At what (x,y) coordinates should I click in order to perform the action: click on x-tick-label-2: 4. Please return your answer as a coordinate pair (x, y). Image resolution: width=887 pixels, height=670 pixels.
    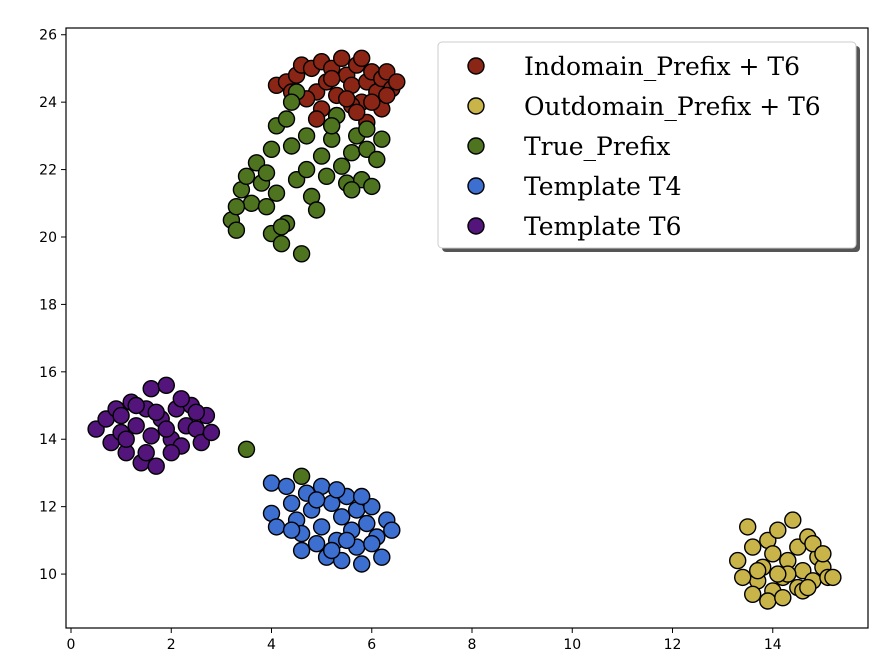
    Looking at the image, I should click on (271, 645).